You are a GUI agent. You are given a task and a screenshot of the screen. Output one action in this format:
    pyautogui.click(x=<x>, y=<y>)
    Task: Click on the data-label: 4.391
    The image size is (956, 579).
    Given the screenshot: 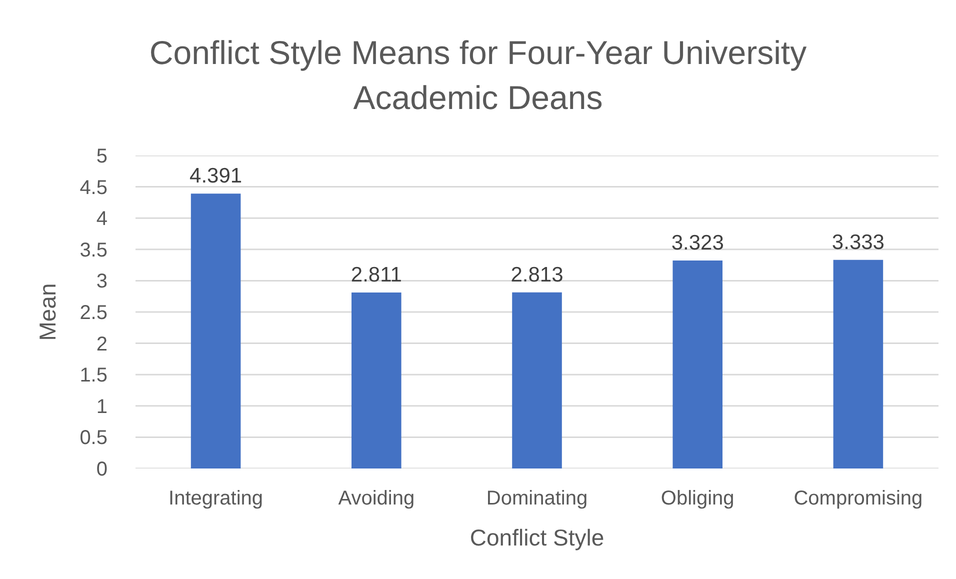 What is the action you would take?
    pyautogui.click(x=216, y=176)
    